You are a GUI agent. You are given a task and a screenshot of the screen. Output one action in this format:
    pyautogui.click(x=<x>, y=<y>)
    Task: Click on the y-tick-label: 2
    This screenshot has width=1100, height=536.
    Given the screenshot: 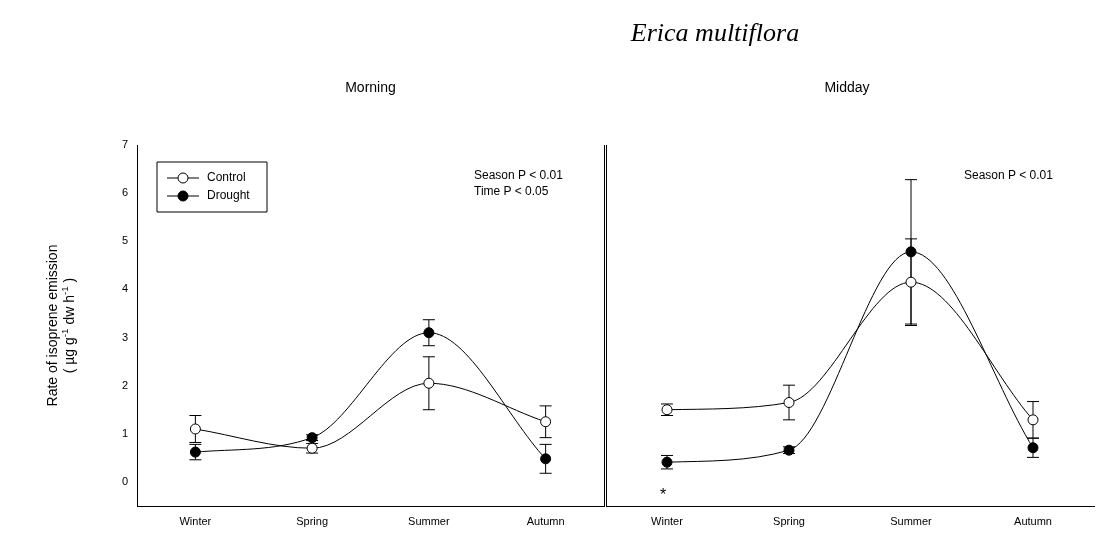 What is the action you would take?
    pyautogui.click(x=124, y=384)
    